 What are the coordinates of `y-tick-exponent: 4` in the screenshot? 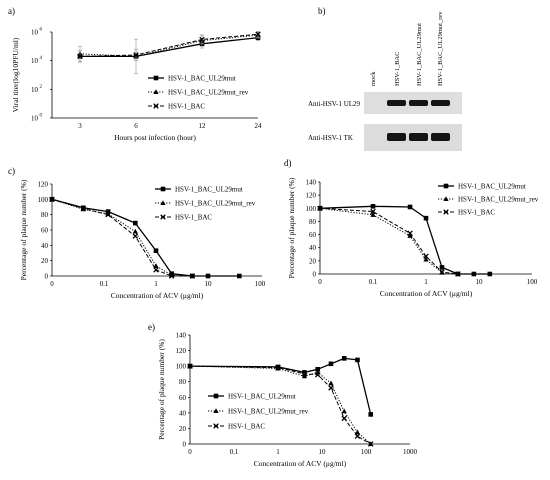 It's located at (41, 58).